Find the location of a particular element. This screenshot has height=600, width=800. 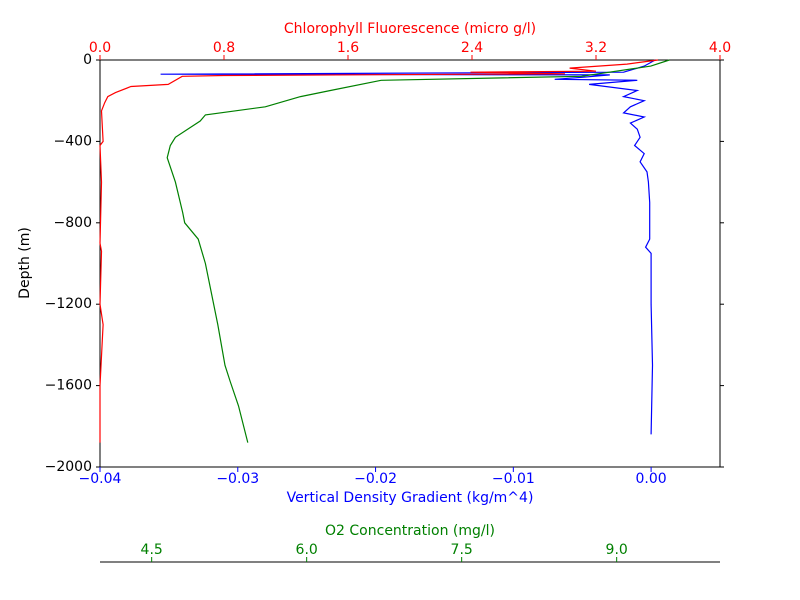

x-tick-label: −0.01 is located at coordinates (513, 479).